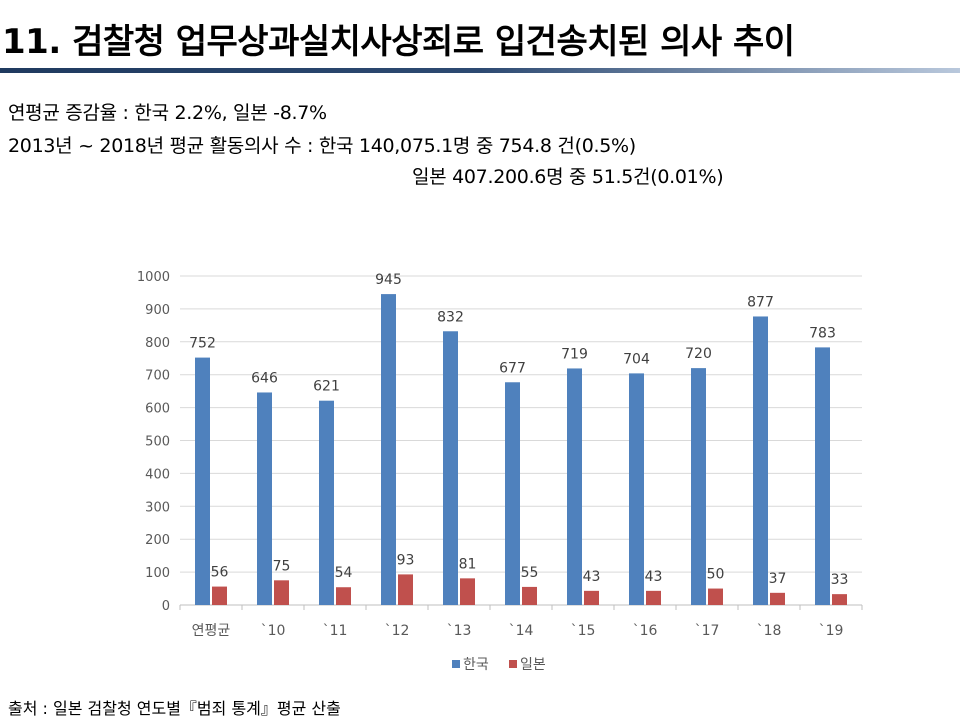 The height and width of the screenshot is (725, 960). I want to click on data-label: 945, so click(388, 280).